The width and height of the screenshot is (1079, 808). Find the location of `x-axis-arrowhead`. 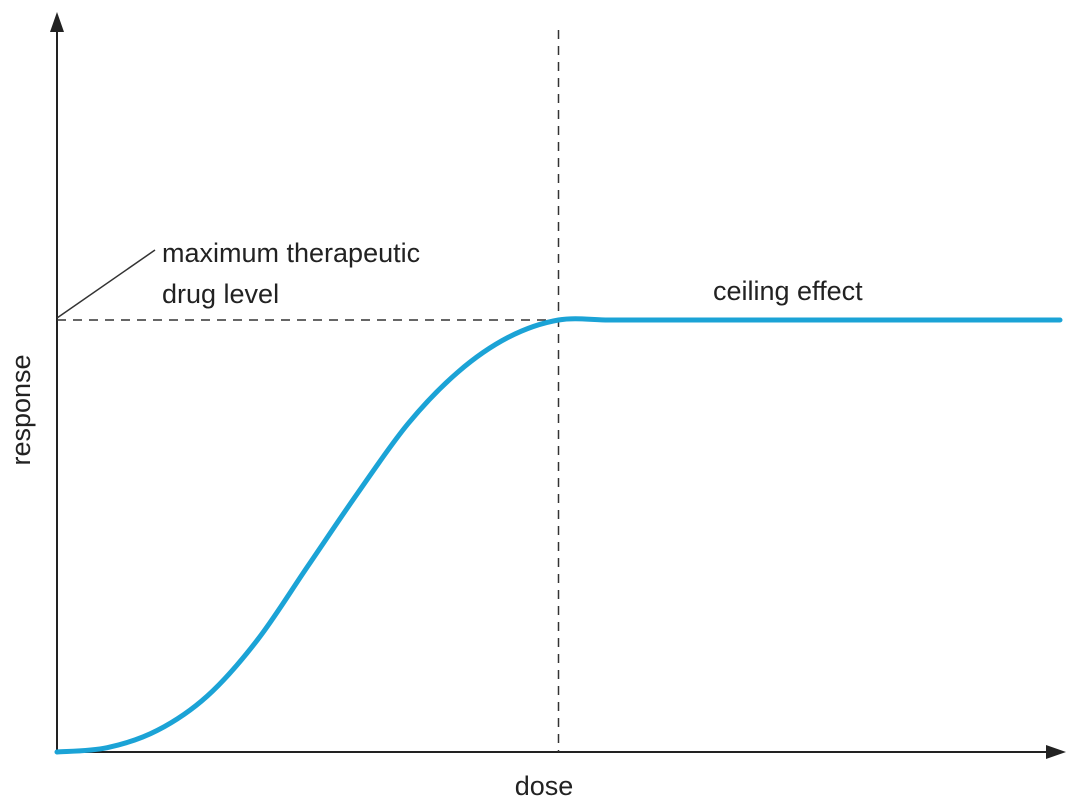

x-axis-arrowhead is located at coordinates (1056, 752).